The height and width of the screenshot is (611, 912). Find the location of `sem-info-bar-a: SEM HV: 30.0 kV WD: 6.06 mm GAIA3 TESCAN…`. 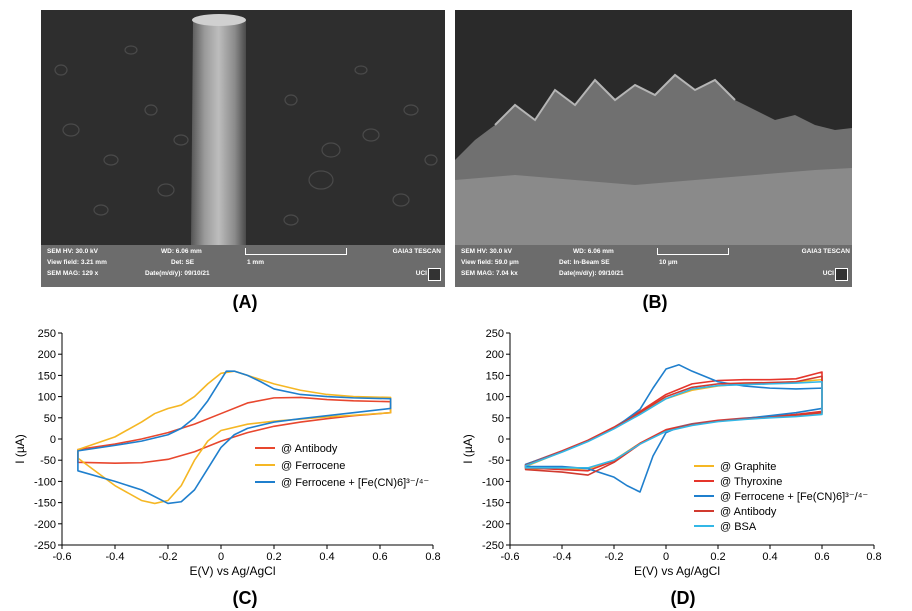

sem-info-bar-a: SEM HV: 30.0 kV WD: 6.06 mm GAIA3 TESCAN… is located at coordinates (243, 266).